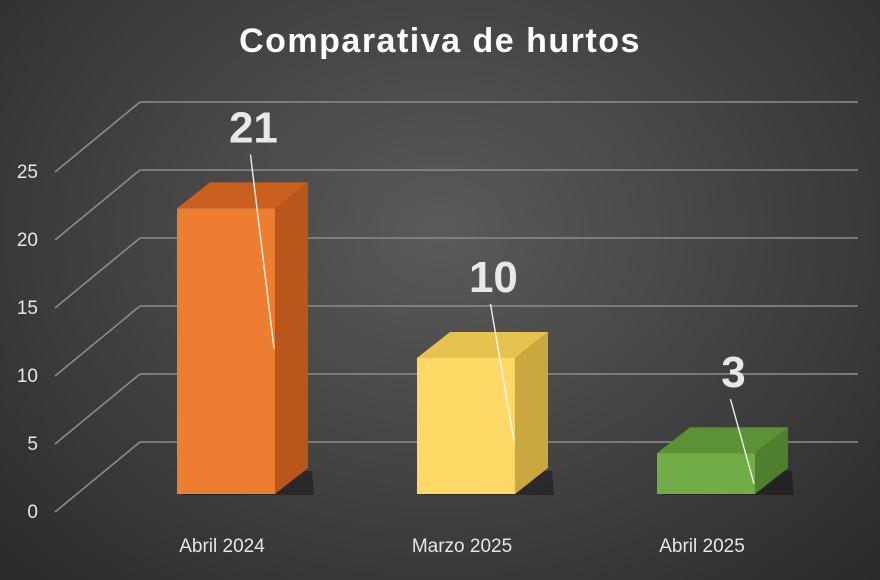 This screenshot has height=580, width=880. Describe the element at coordinates (253, 127) in the screenshot. I see `data-label: 21` at that location.